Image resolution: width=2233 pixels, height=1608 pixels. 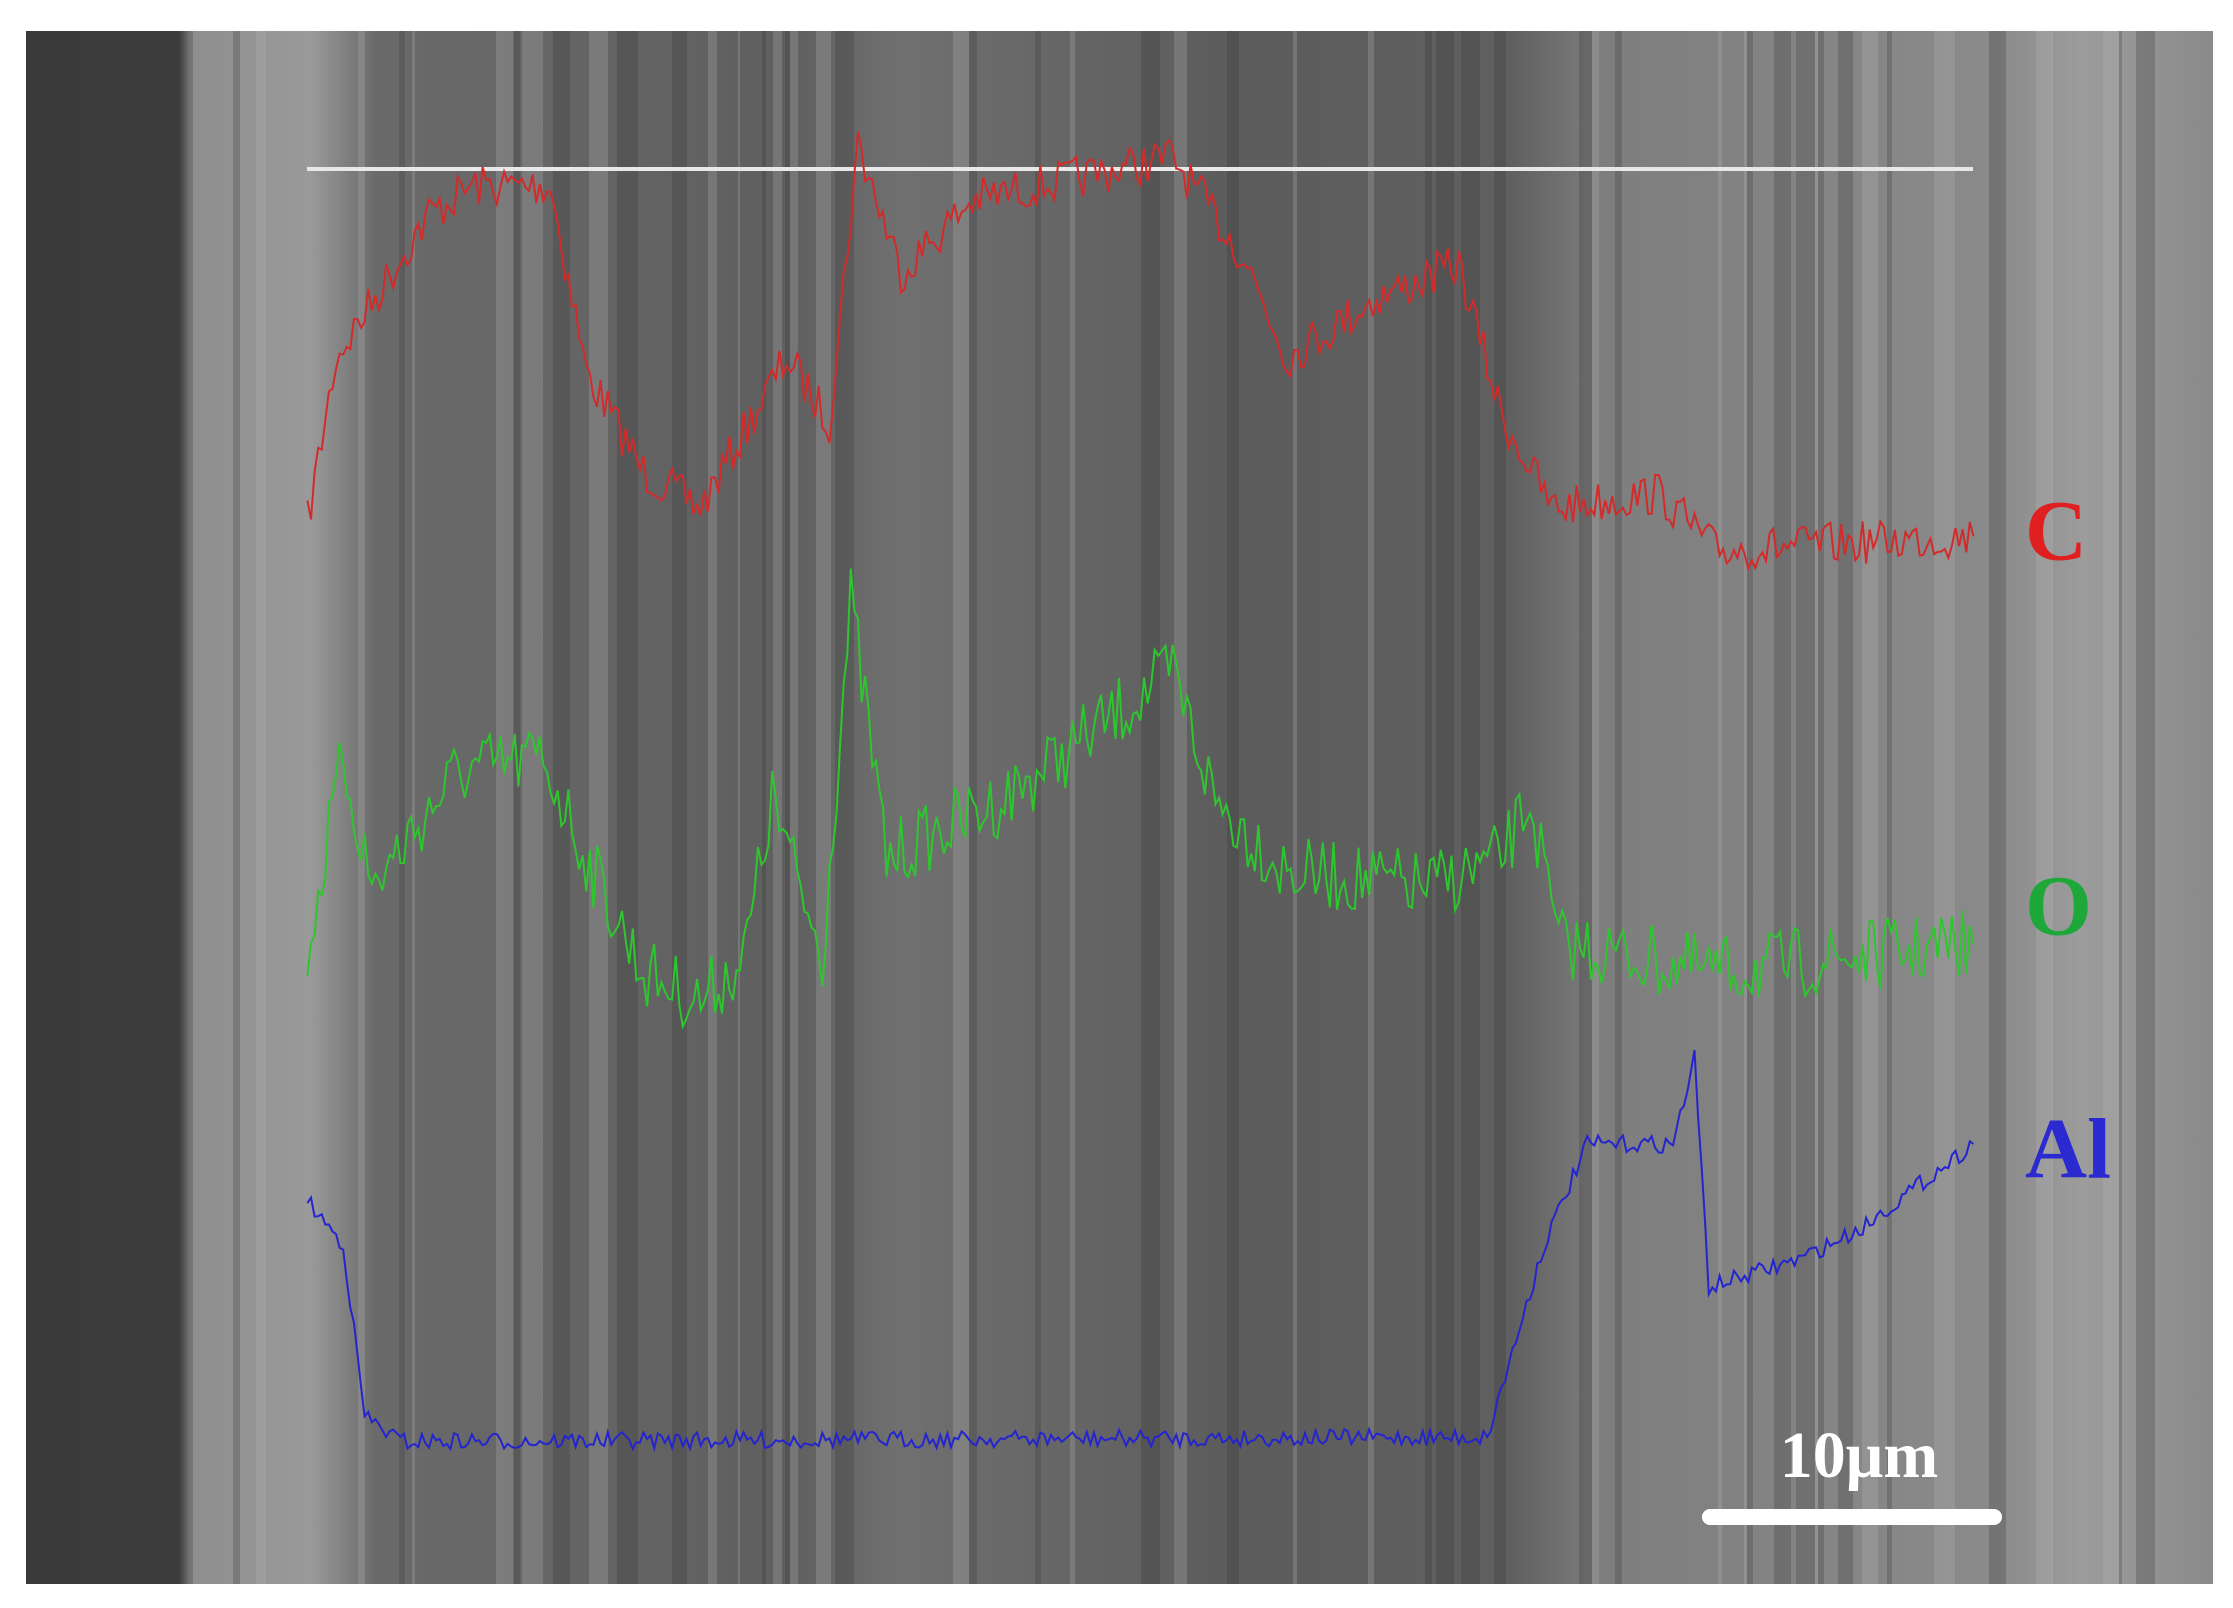 I want to click on scale-bar-label: 10μm, so click(x=1859, y=1455).